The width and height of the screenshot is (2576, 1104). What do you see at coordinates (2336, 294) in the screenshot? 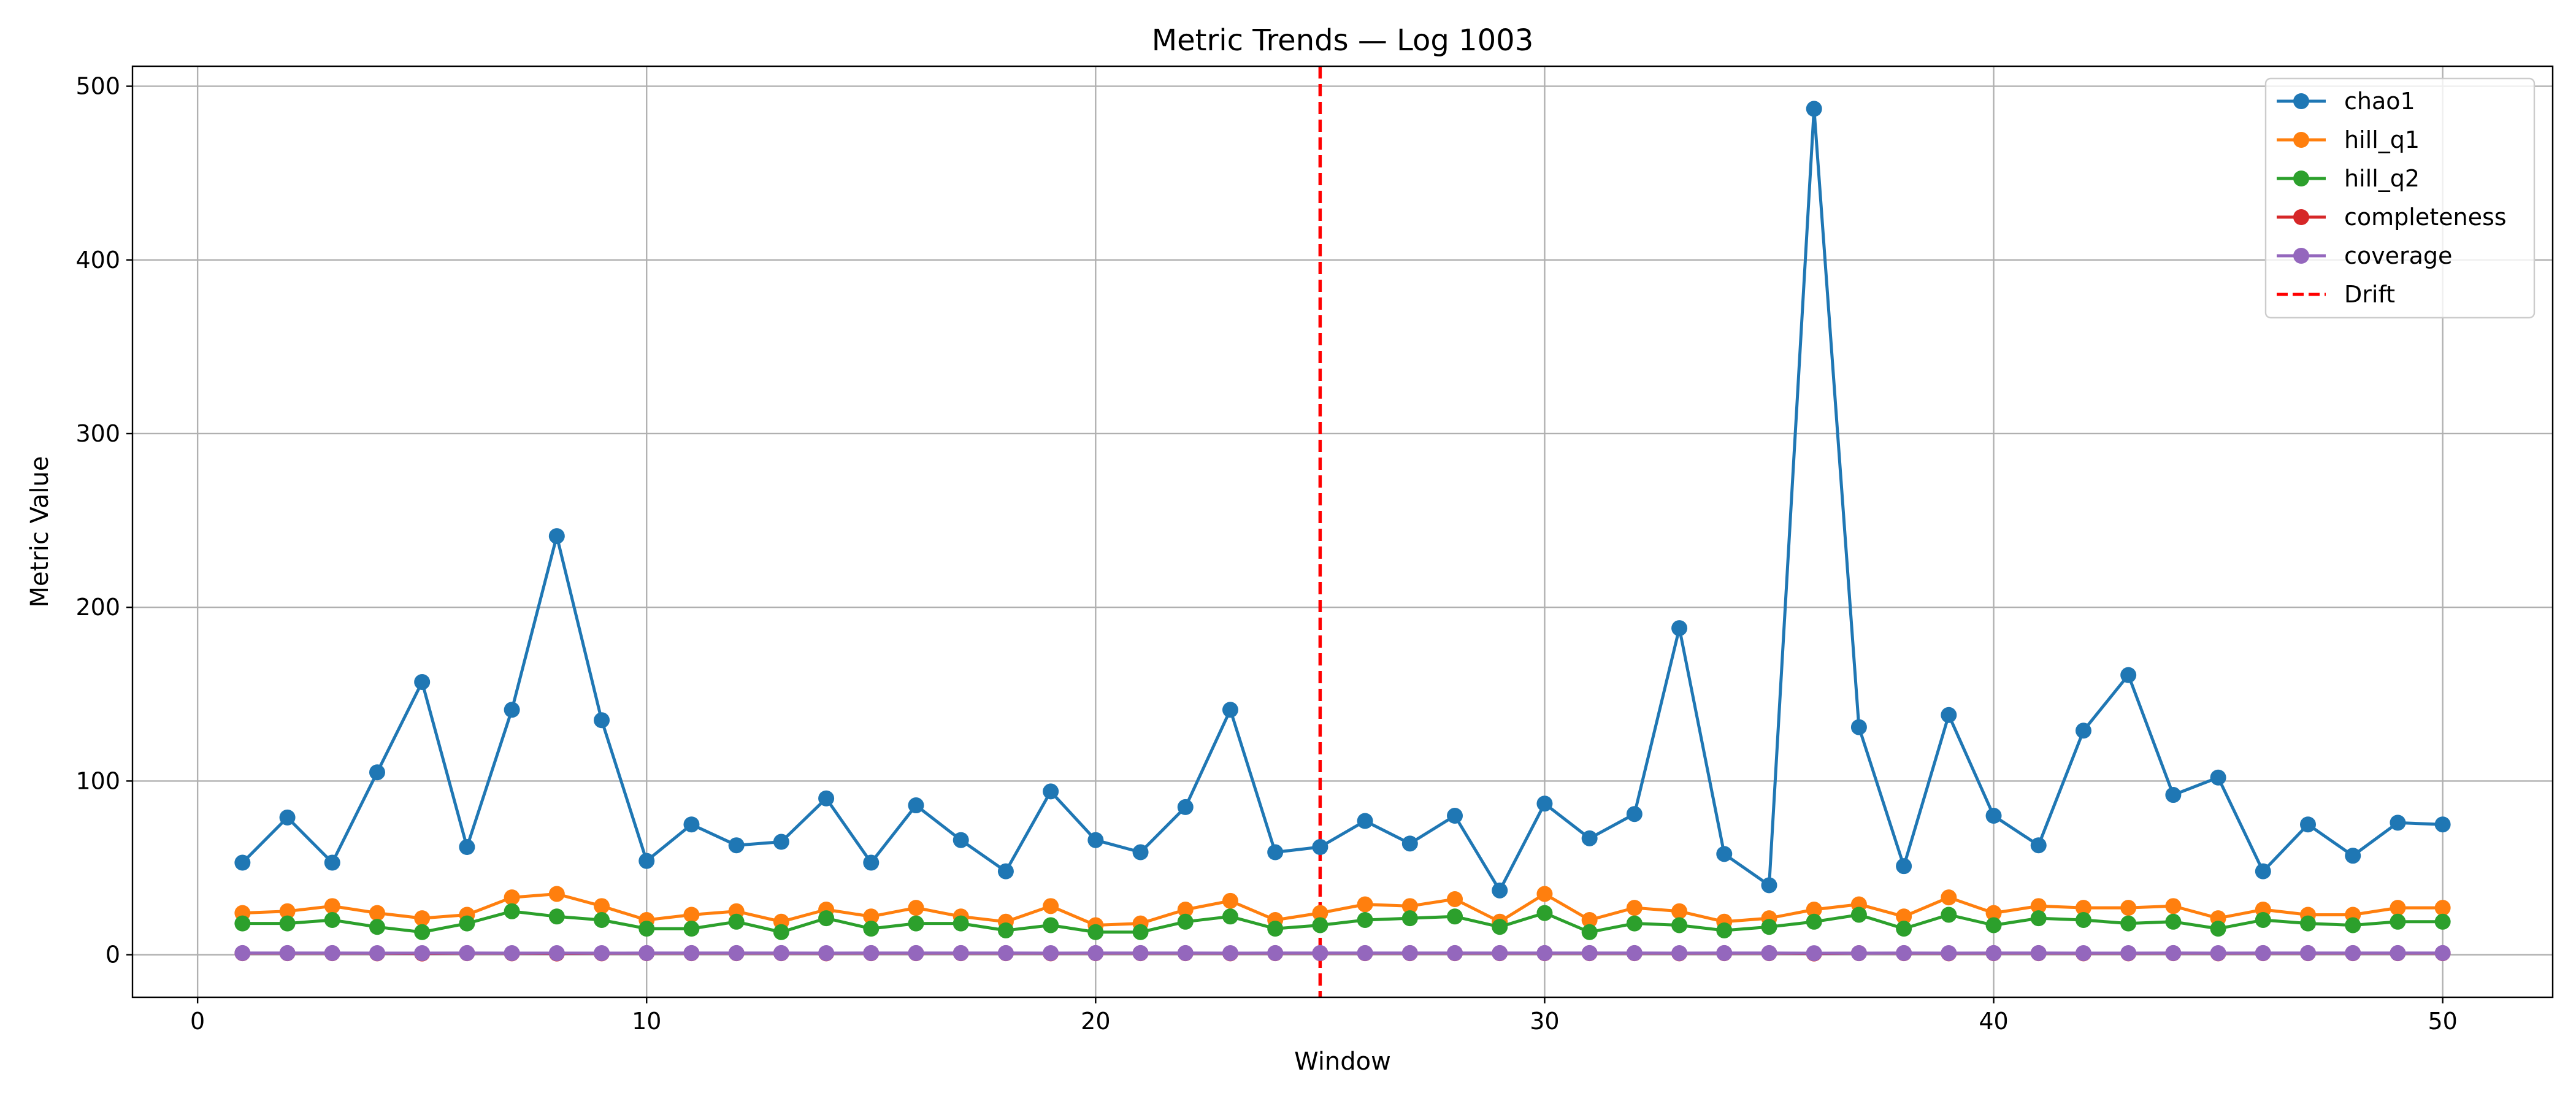
I see `legend-item-Drift: Drift` at bounding box center [2336, 294].